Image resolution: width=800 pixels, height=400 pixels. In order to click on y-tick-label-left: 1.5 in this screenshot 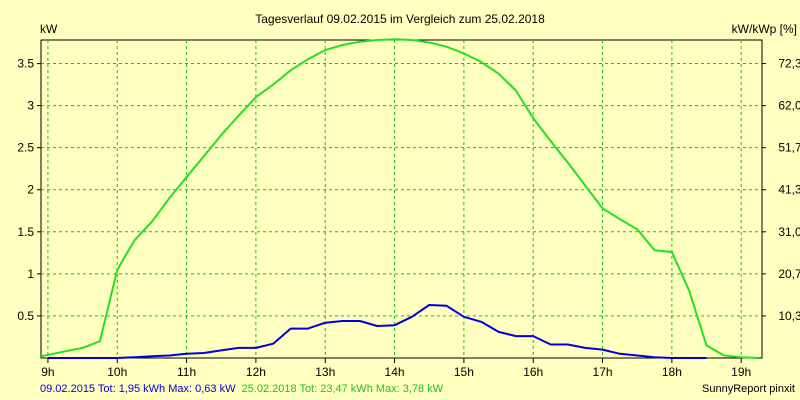, I will do `click(25, 232)`.